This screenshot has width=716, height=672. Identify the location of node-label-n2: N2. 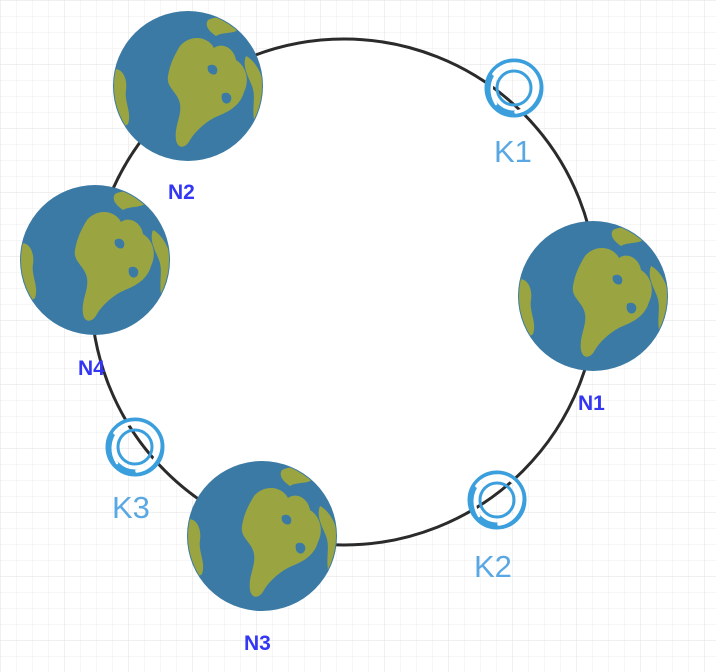
(181, 192).